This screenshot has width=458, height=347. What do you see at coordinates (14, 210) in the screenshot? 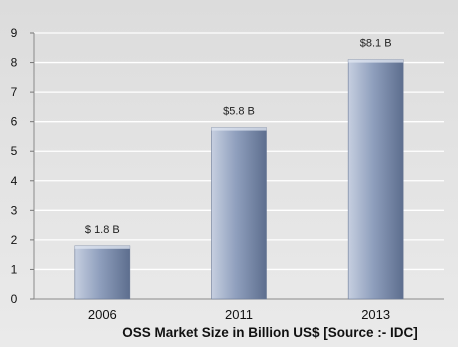
I see `y-tick-label: 3` at bounding box center [14, 210].